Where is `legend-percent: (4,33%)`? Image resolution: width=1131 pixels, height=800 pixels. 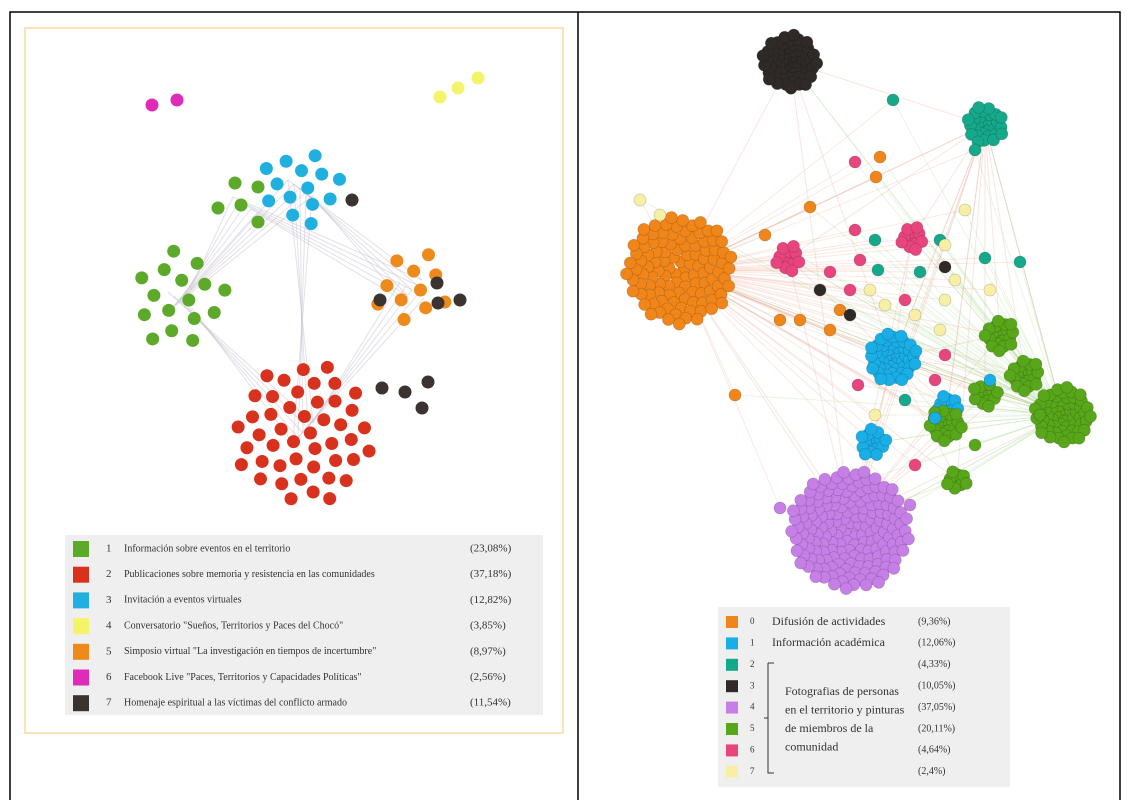 legend-percent: (4,33%) is located at coordinates (934, 664).